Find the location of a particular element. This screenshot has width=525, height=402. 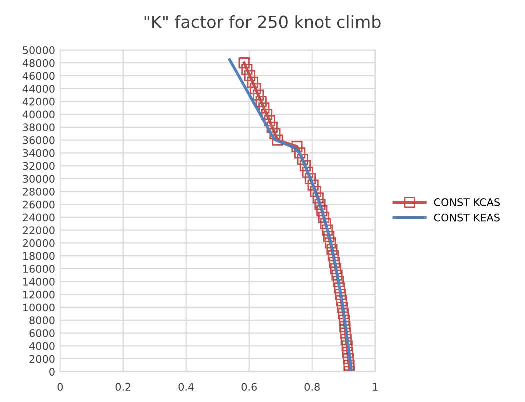

y-tick-label: 6000 is located at coordinates (42, 333).